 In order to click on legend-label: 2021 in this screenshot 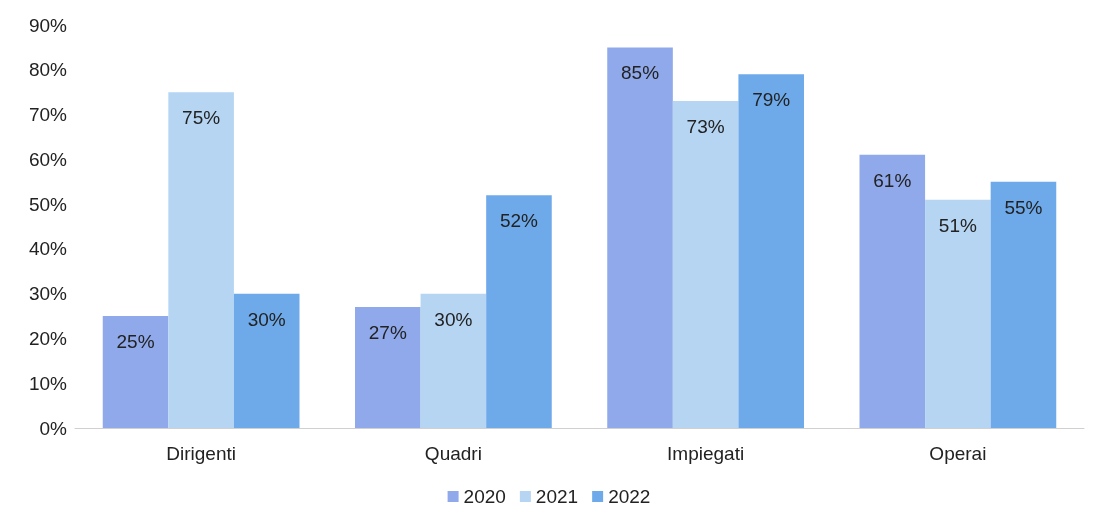, I will do `click(557, 496)`.